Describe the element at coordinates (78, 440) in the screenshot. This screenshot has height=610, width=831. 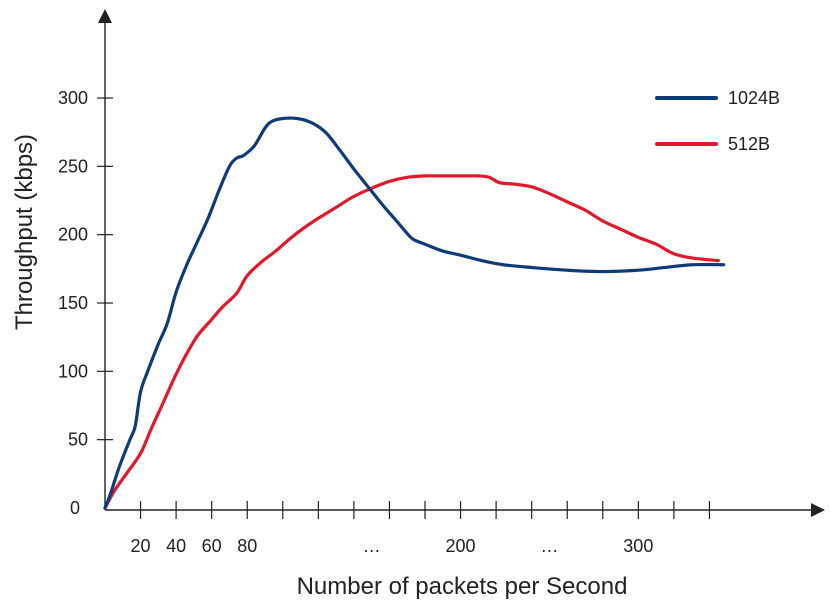
I see `y-tick-label: 50` at that location.